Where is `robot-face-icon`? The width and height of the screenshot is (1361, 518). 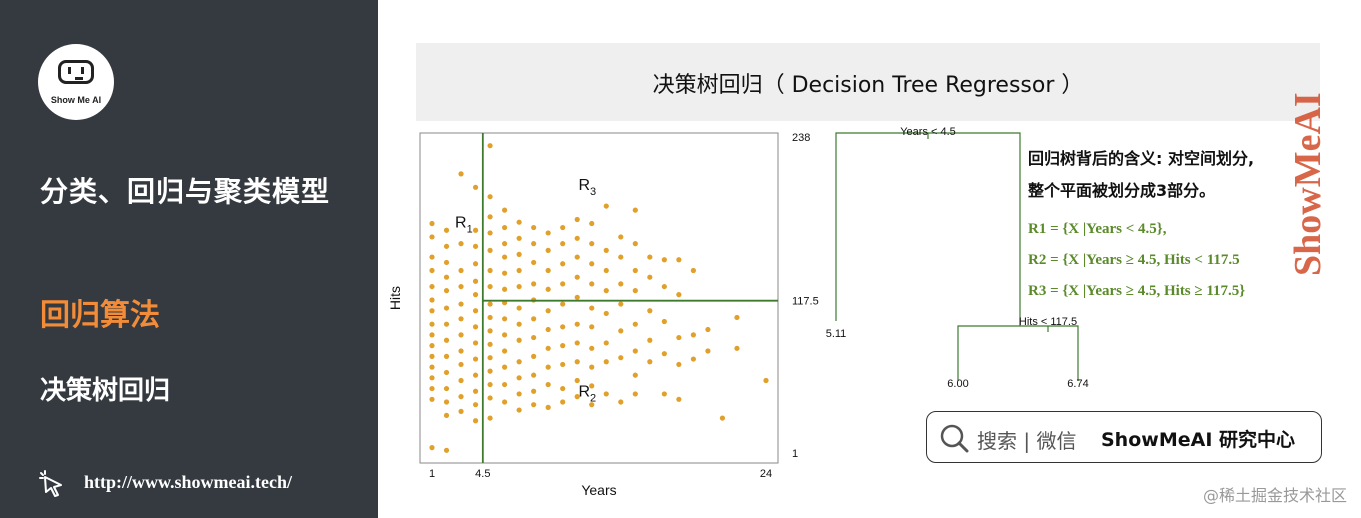 robot-face-icon is located at coordinates (76, 72).